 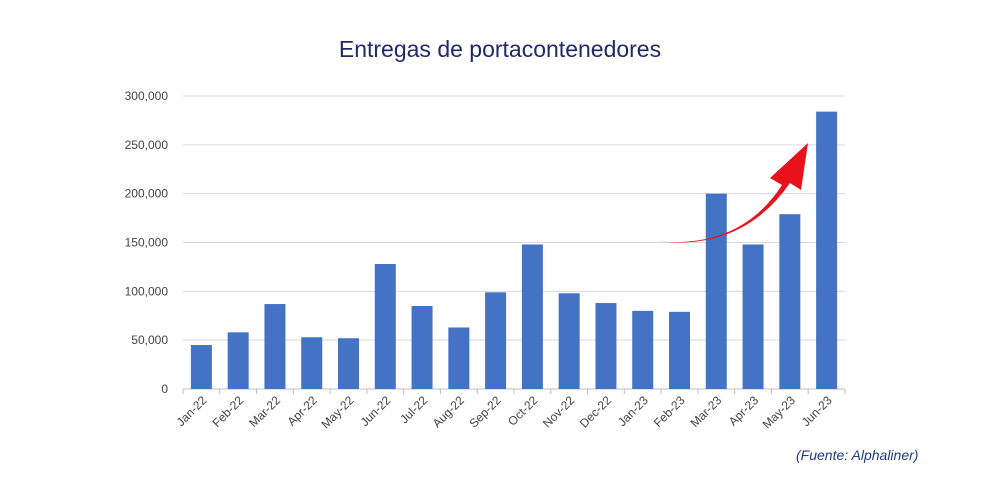 What do you see at coordinates (857, 455) in the screenshot?
I see `source-note: (Fuente: Alphaliner)` at bounding box center [857, 455].